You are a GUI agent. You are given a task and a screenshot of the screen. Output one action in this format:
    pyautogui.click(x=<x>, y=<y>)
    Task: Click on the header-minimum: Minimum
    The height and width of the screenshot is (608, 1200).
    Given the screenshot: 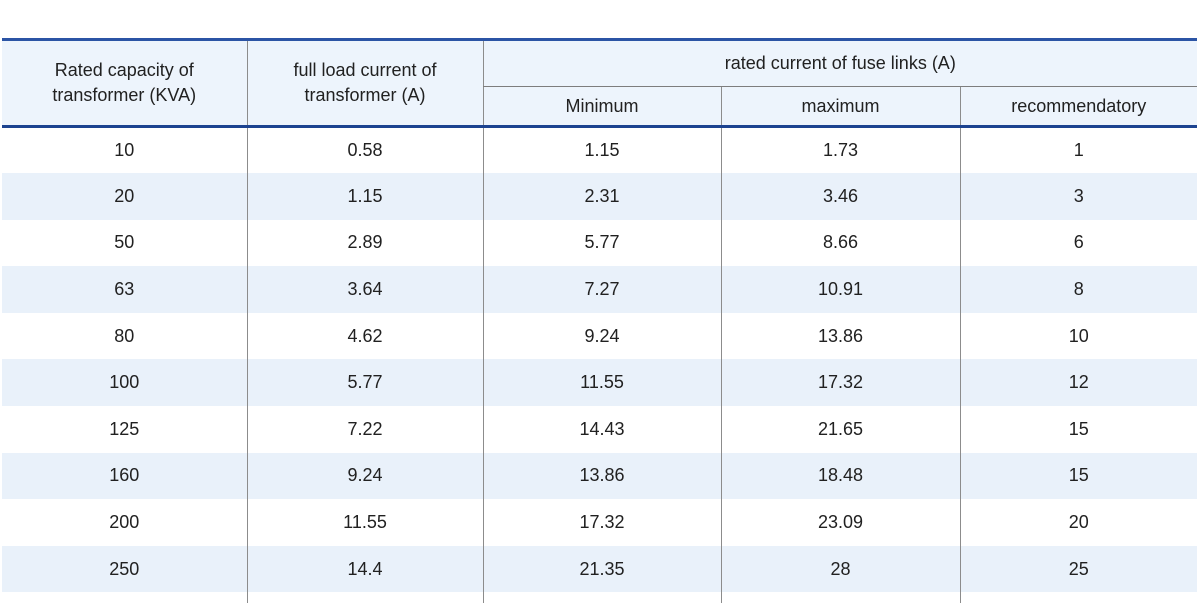 What is the action you would take?
    pyautogui.click(x=601, y=106)
    